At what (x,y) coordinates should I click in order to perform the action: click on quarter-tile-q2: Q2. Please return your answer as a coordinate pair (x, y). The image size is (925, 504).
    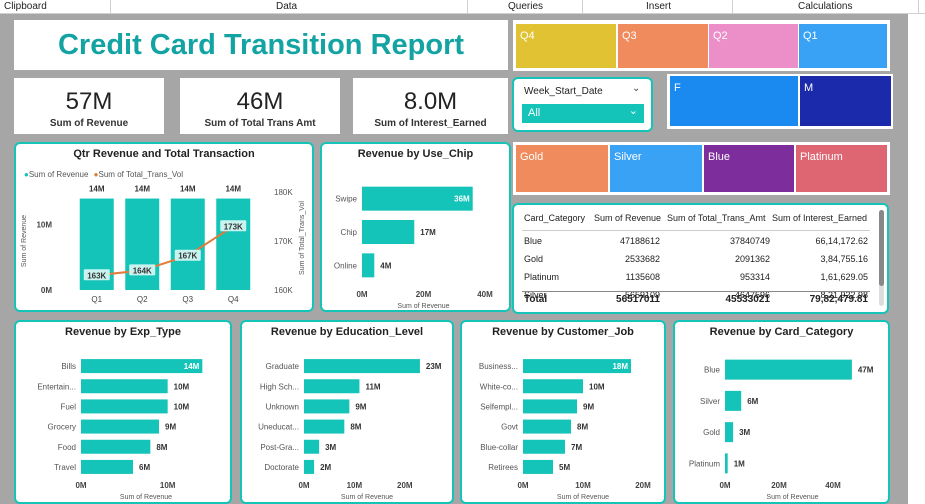
    Looking at the image, I should click on (753, 46).